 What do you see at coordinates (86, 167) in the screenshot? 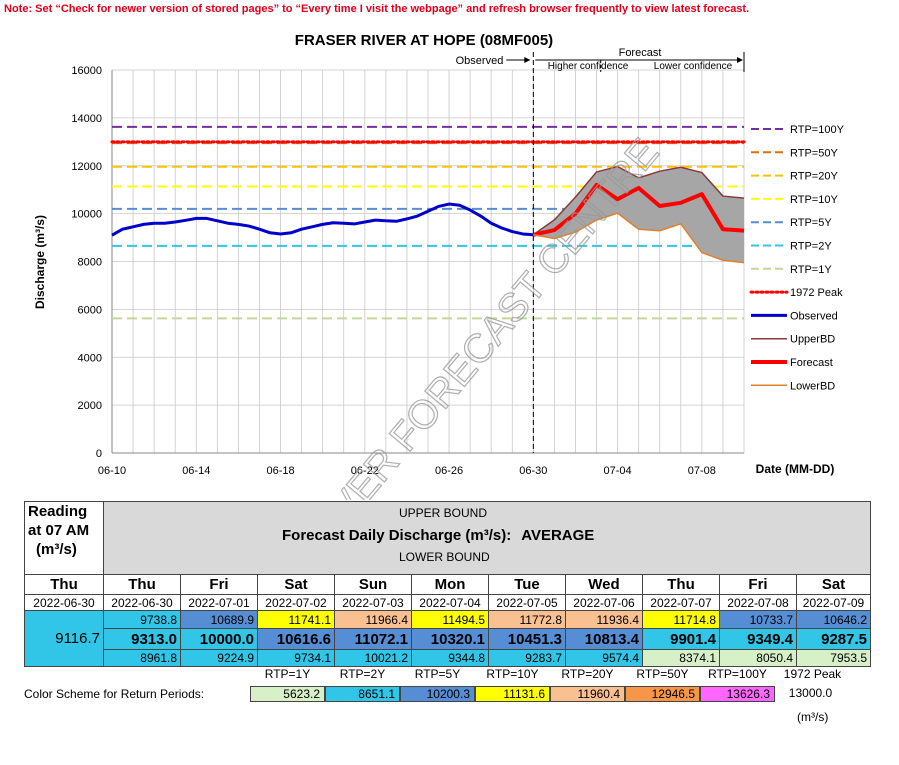
I see `y-tick-label: 12000` at bounding box center [86, 167].